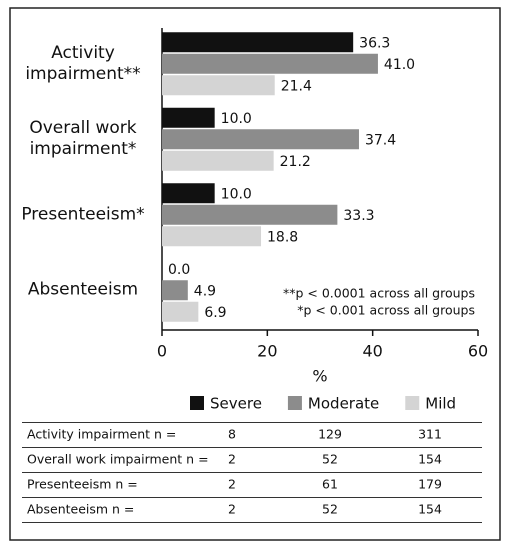 This screenshot has height=552, width=512. Describe the element at coordinates (82, 484) in the screenshot. I see `table-row-label: Presenteeism n =` at that location.